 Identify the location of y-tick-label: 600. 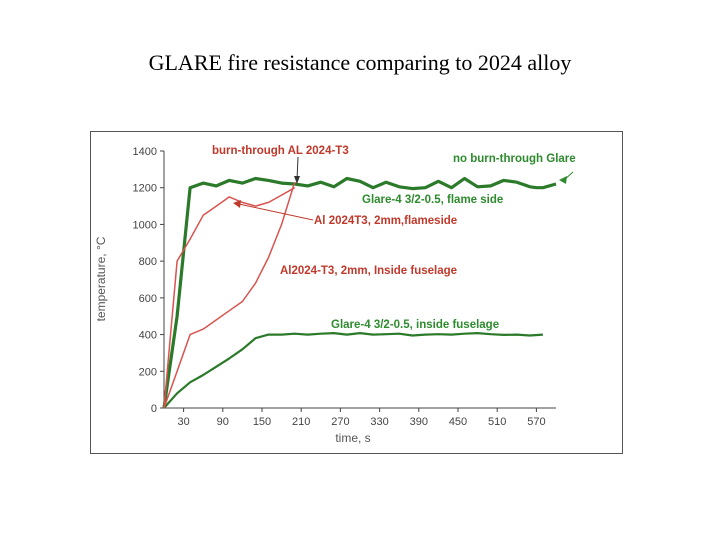
(148, 299).